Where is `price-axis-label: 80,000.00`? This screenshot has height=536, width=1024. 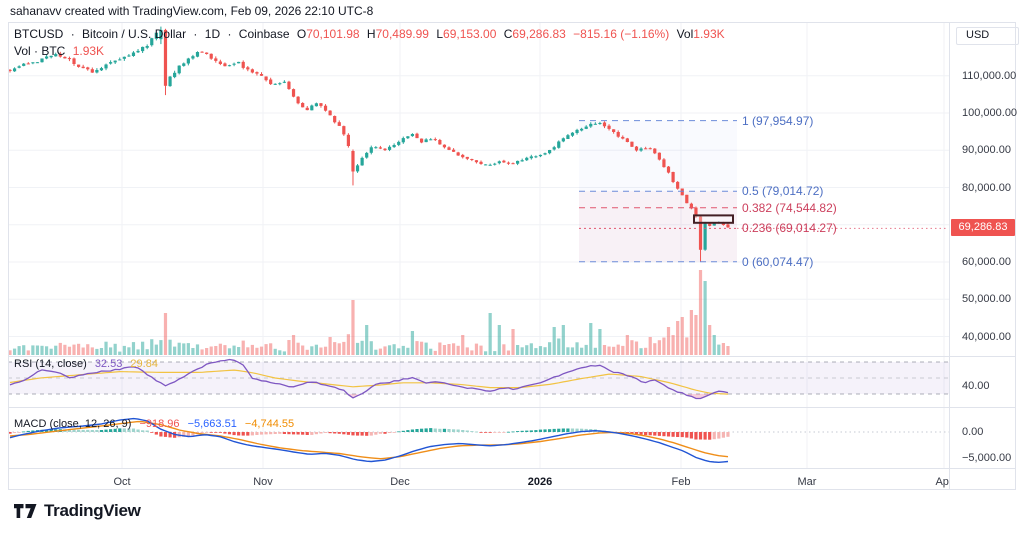
price-axis-label: 80,000.00 is located at coordinates (986, 187).